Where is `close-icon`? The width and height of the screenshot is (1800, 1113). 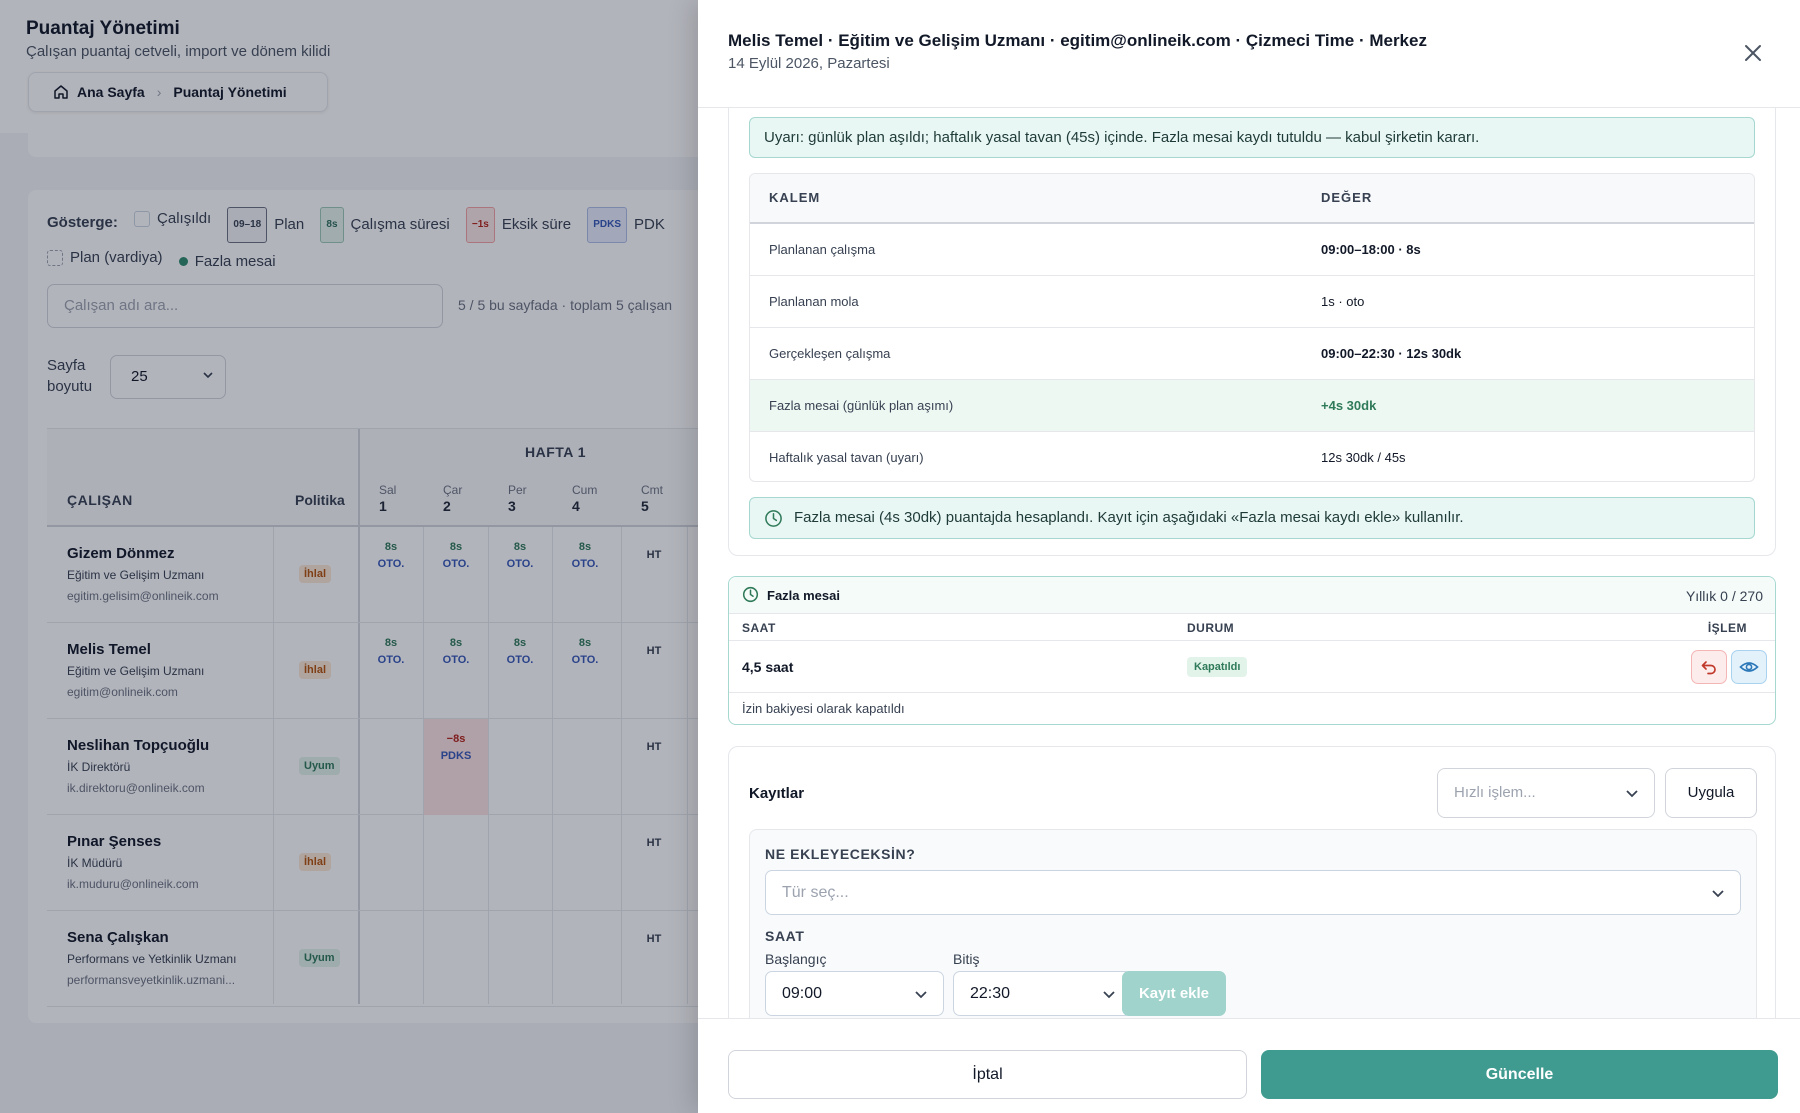
close-icon is located at coordinates (1753, 53).